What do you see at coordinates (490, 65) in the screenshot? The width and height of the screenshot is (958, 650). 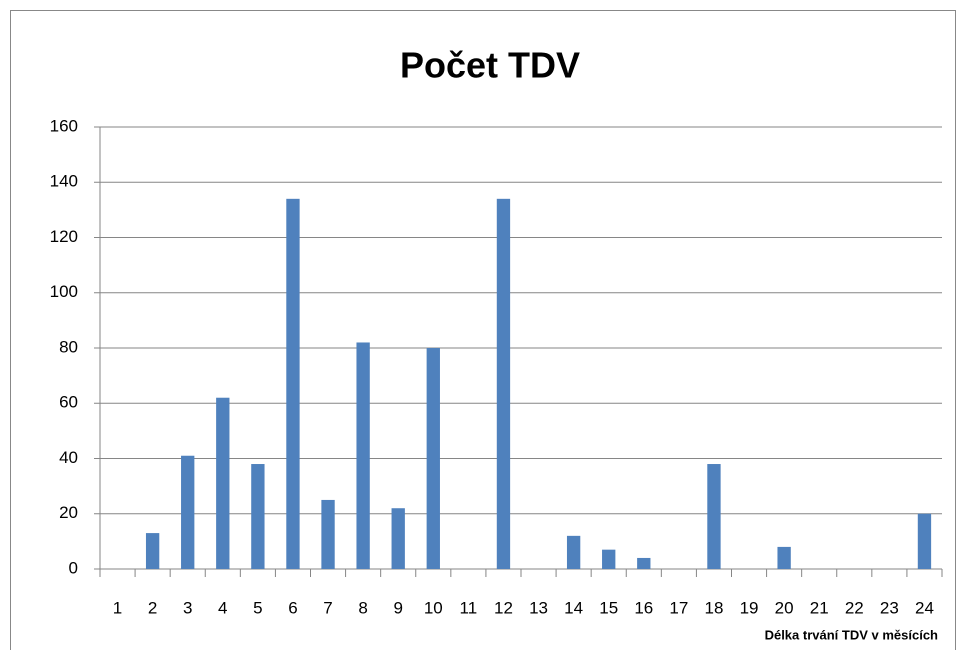 I see `chart-title: Počet TDV` at bounding box center [490, 65].